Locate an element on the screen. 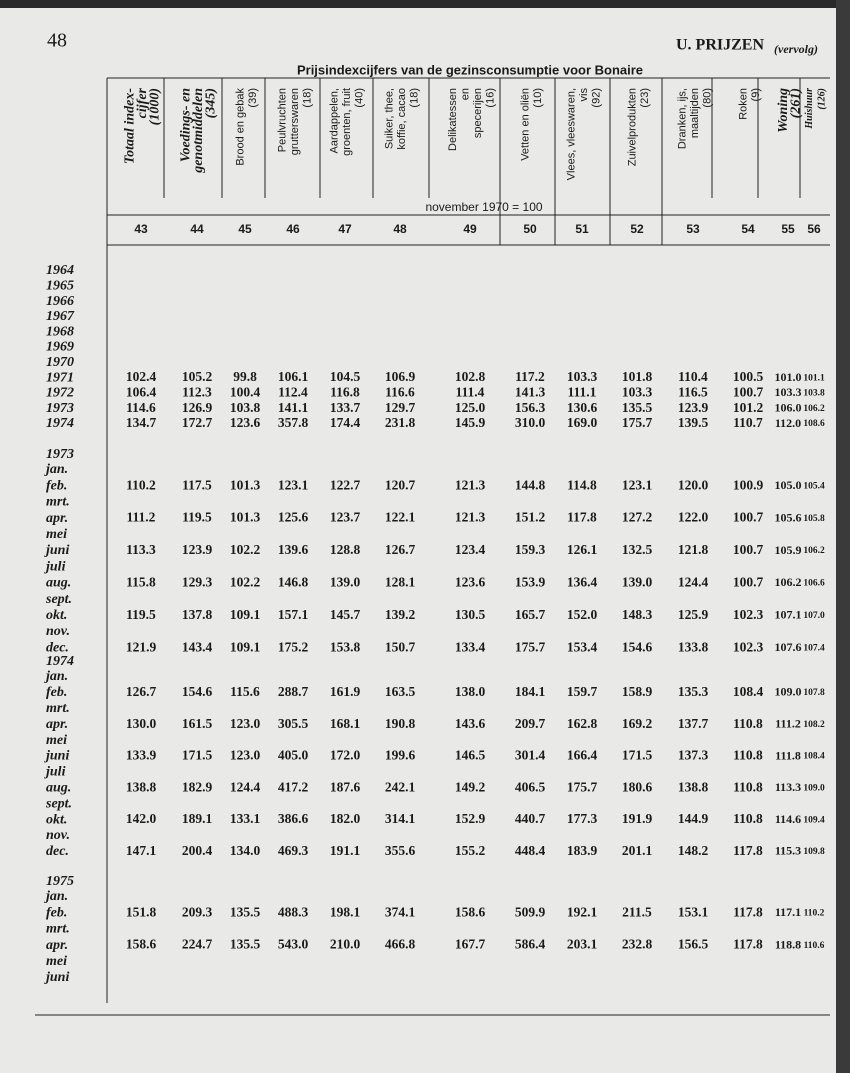  cell-value: 125.0 is located at coordinates (470, 407).